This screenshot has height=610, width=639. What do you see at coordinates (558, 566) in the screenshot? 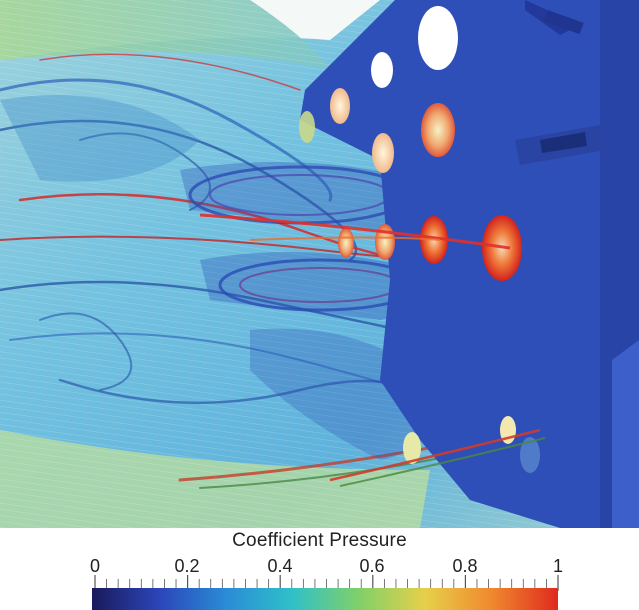
I see `colorbar-tick-label: 1` at bounding box center [558, 566].